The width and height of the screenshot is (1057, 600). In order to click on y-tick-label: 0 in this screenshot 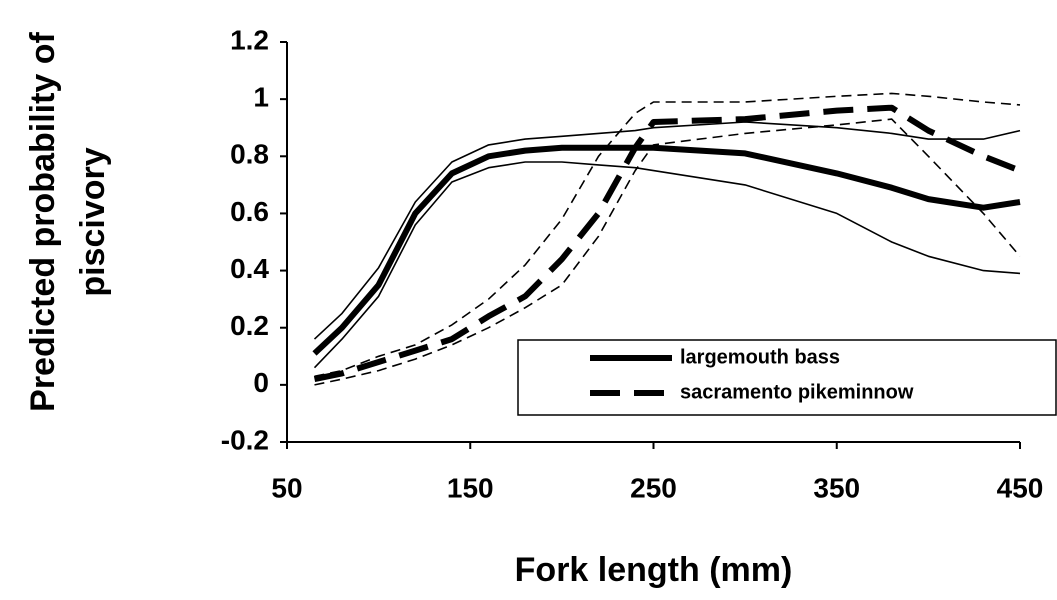, I will do `click(261, 382)`.